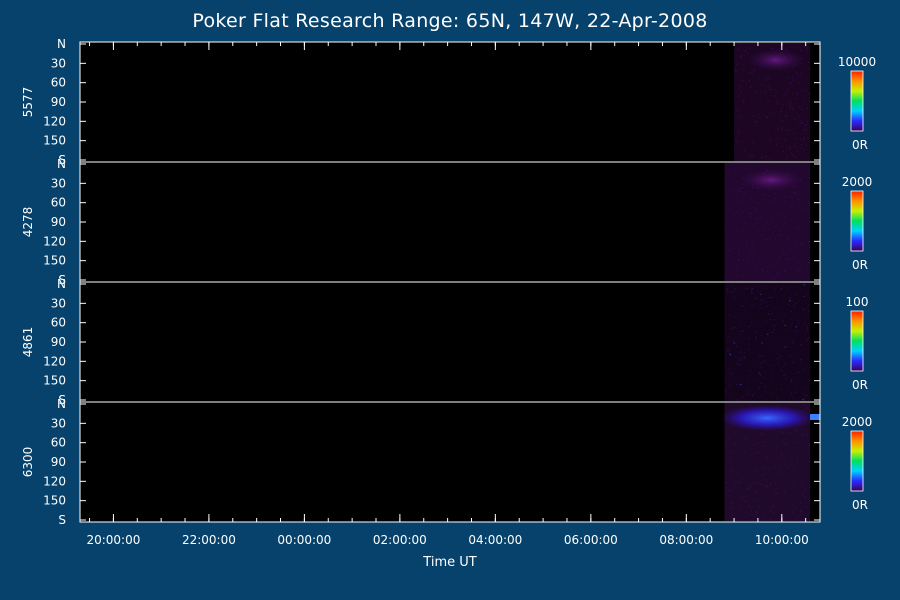 The image size is (900, 600). I want to click on panel-wavelength-label: 5577, so click(28, 102).